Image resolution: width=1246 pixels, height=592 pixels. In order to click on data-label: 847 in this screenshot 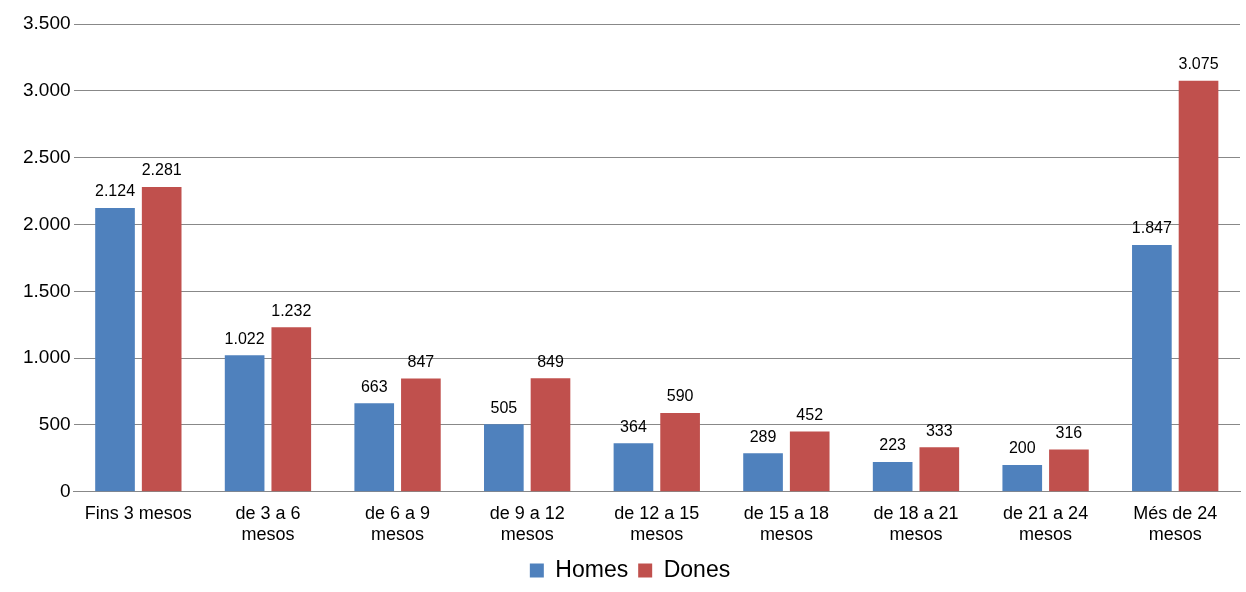, I will do `click(421, 361)`.